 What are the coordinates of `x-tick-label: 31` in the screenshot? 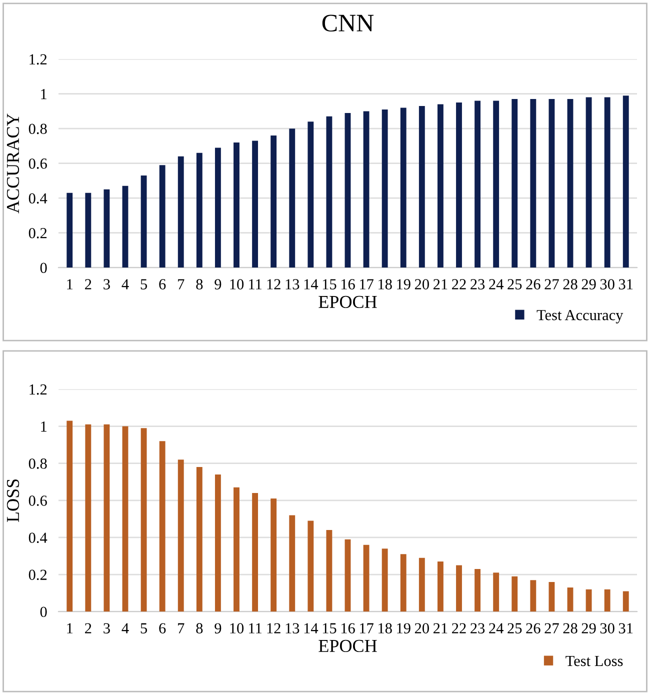 It's located at (625, 284).